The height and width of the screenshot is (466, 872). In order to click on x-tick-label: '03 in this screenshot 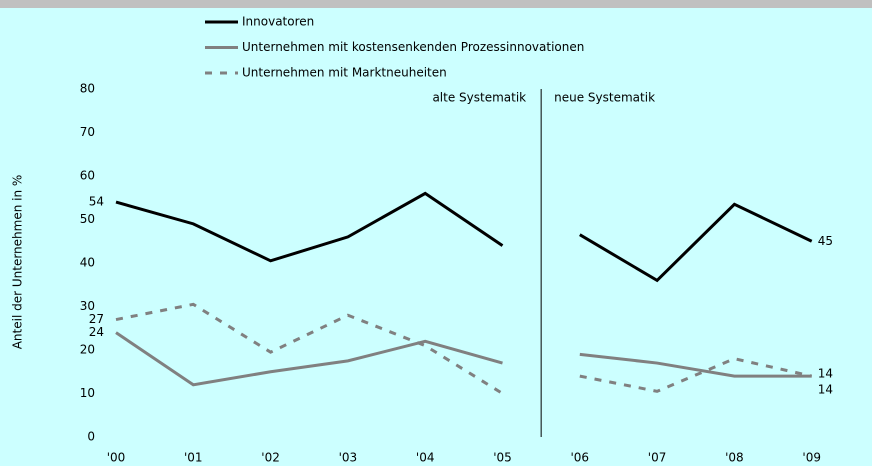, I will do `click(348, 458)`.